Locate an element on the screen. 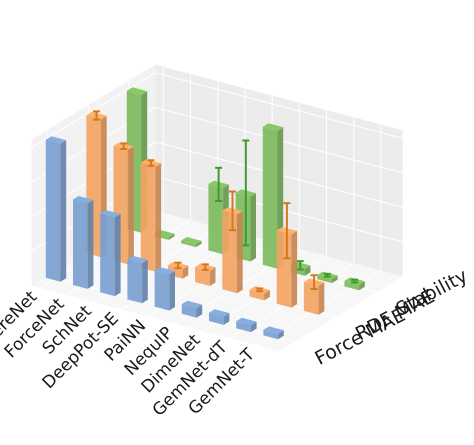 Image resolution: width=474 pixels, height=445 pixels. bar-force-mae-gemnet-dt is located at coordinates (246, 325).